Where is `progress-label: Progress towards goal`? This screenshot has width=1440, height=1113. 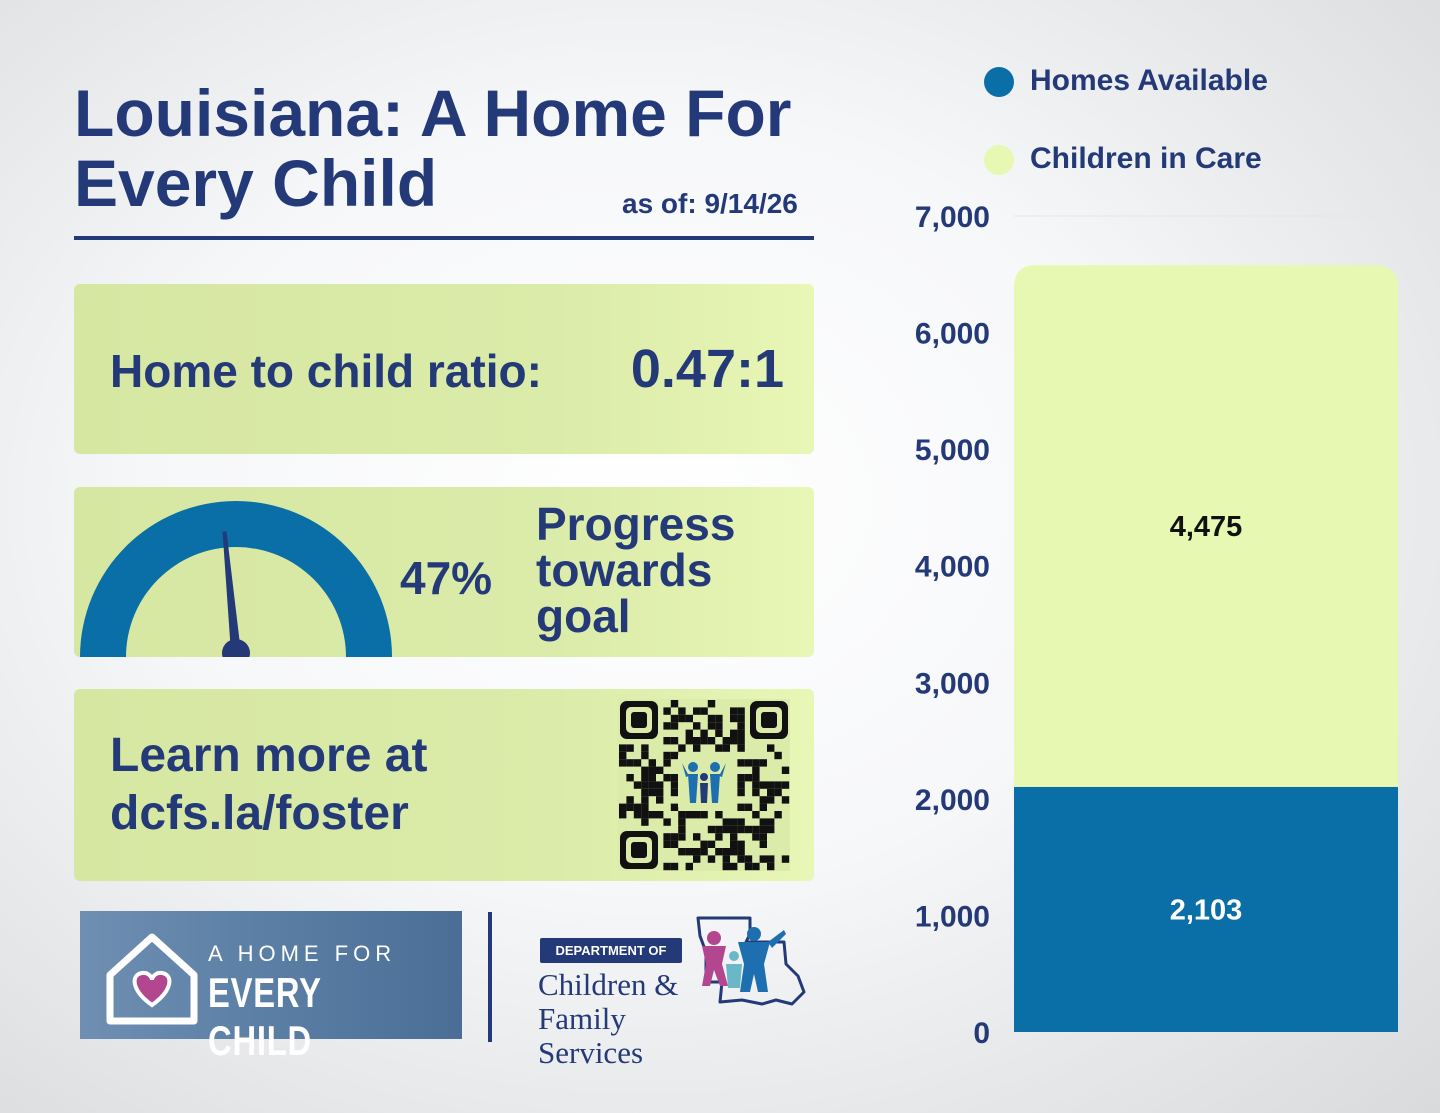 progress-label: Progress towards goal is located at coordinates (636, 570).